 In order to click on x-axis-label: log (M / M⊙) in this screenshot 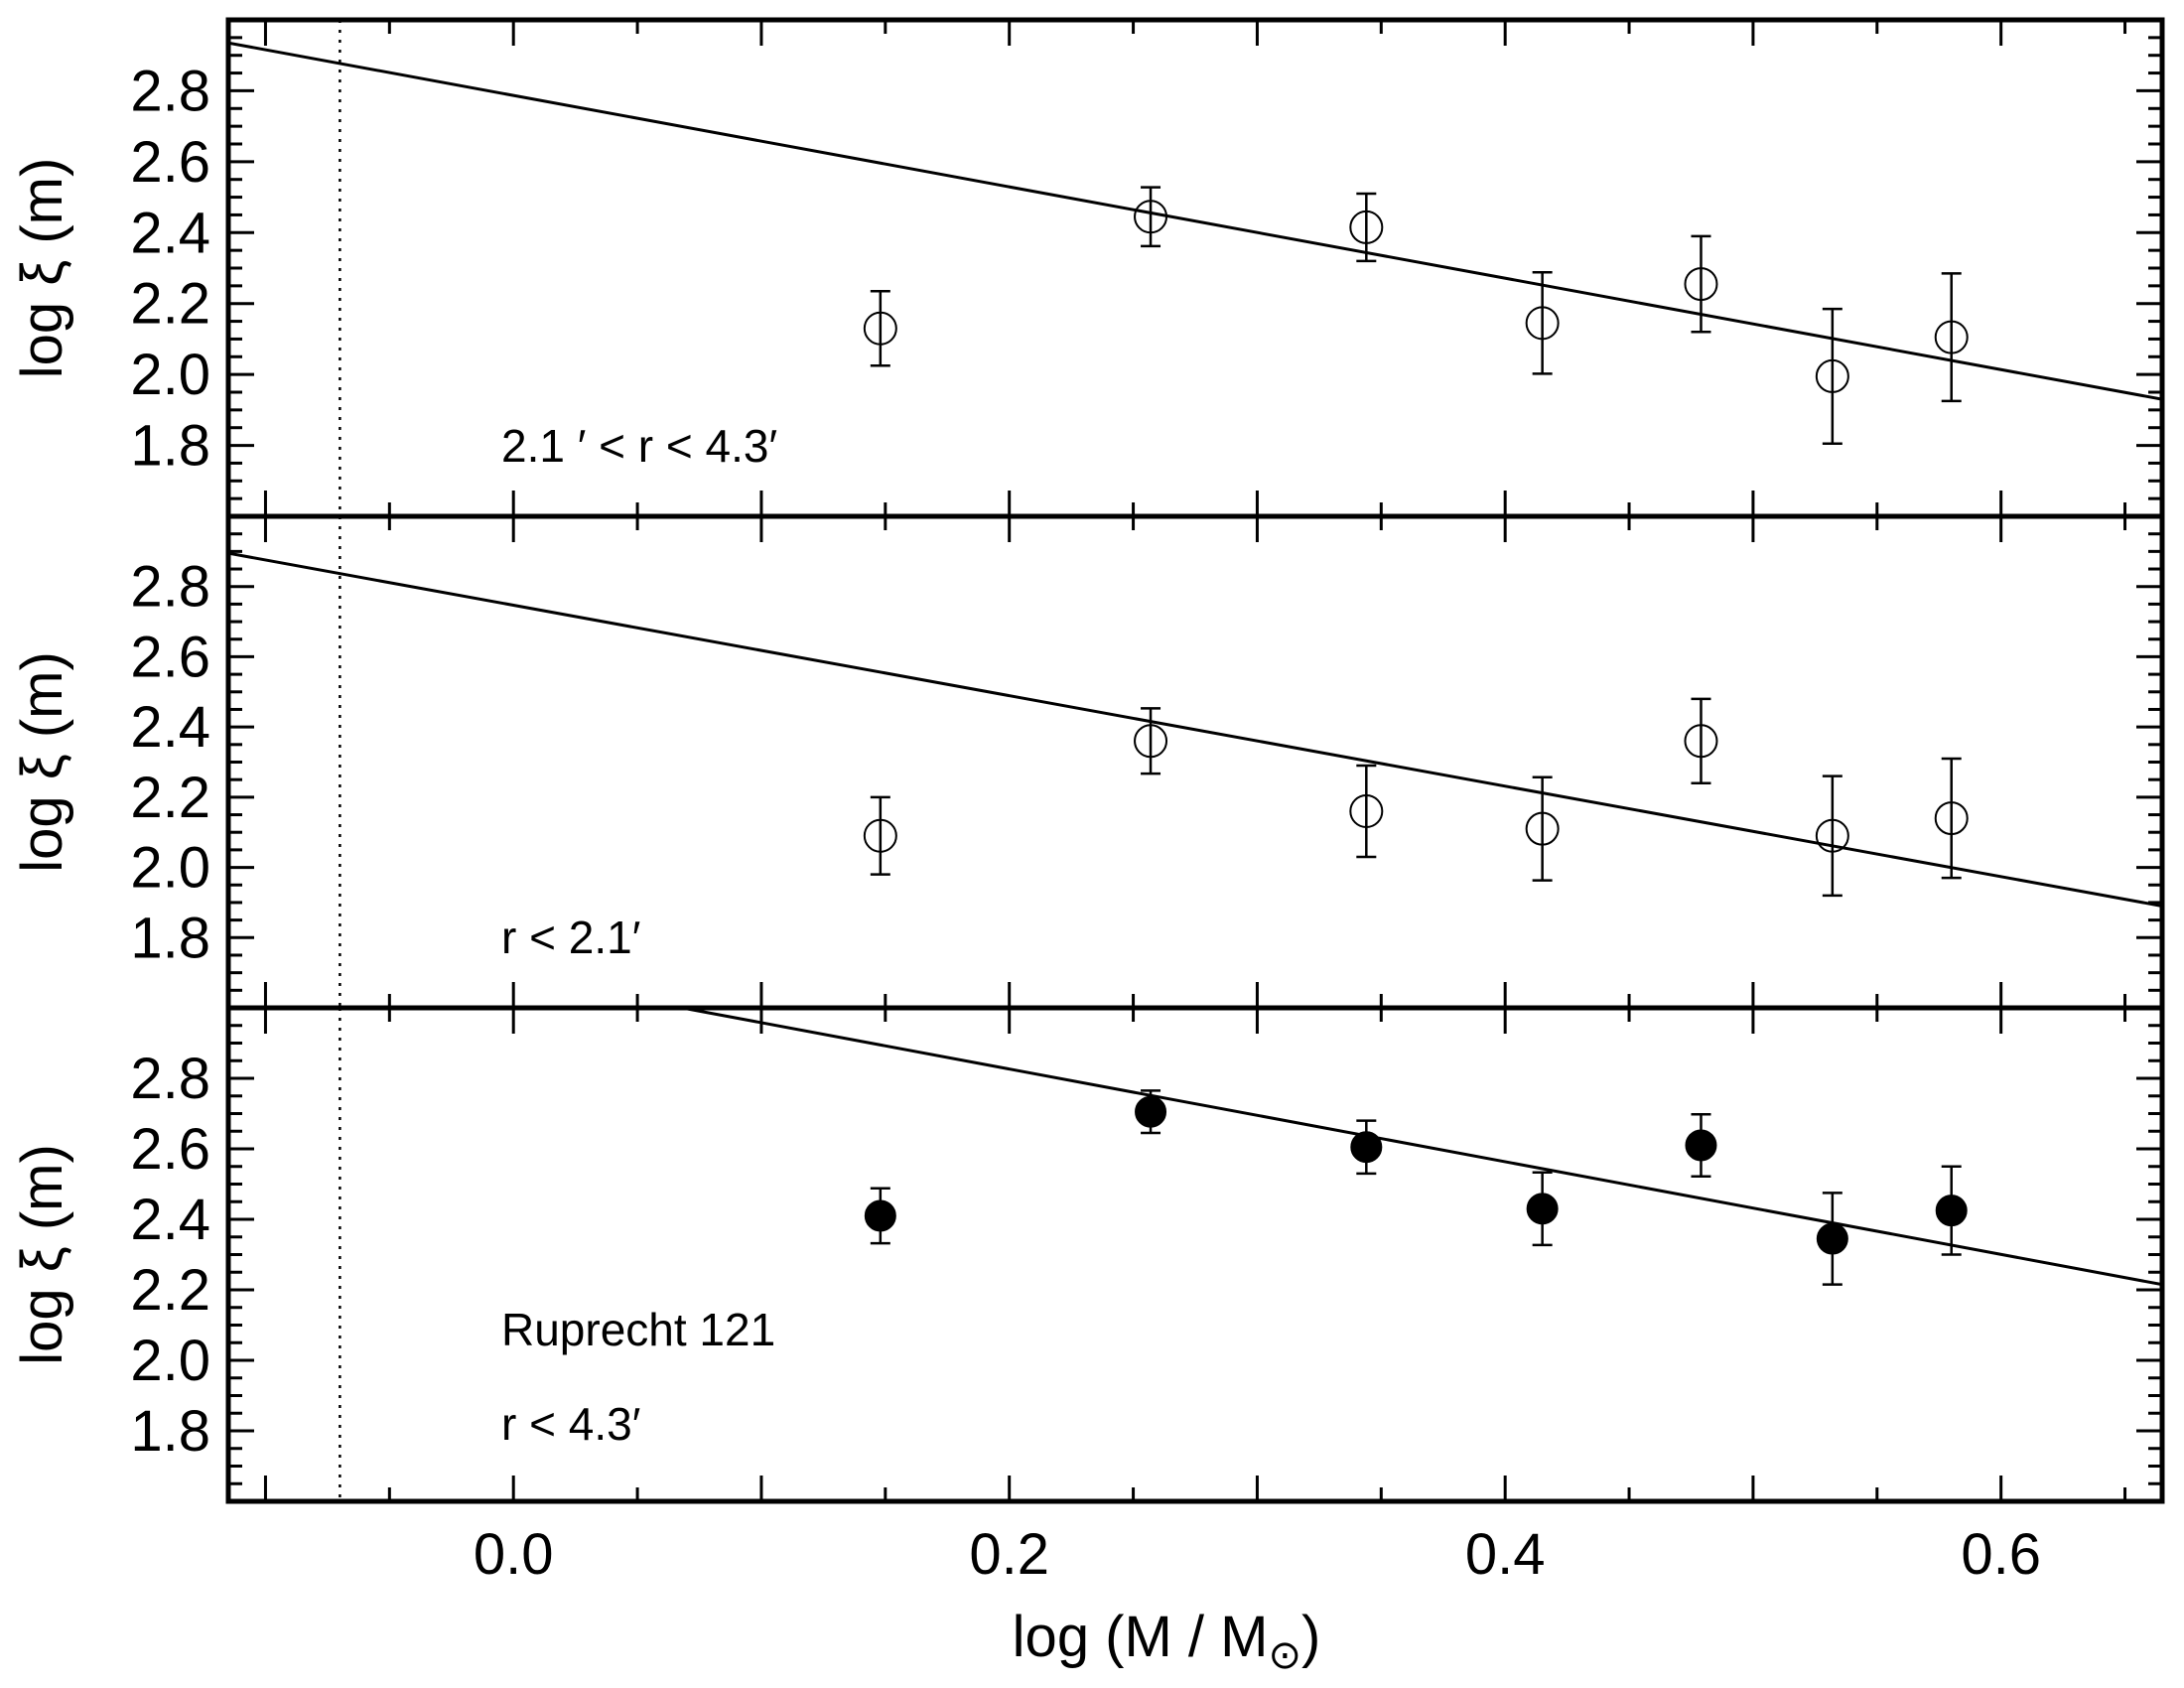, I will do `click(1167, 1641)`.